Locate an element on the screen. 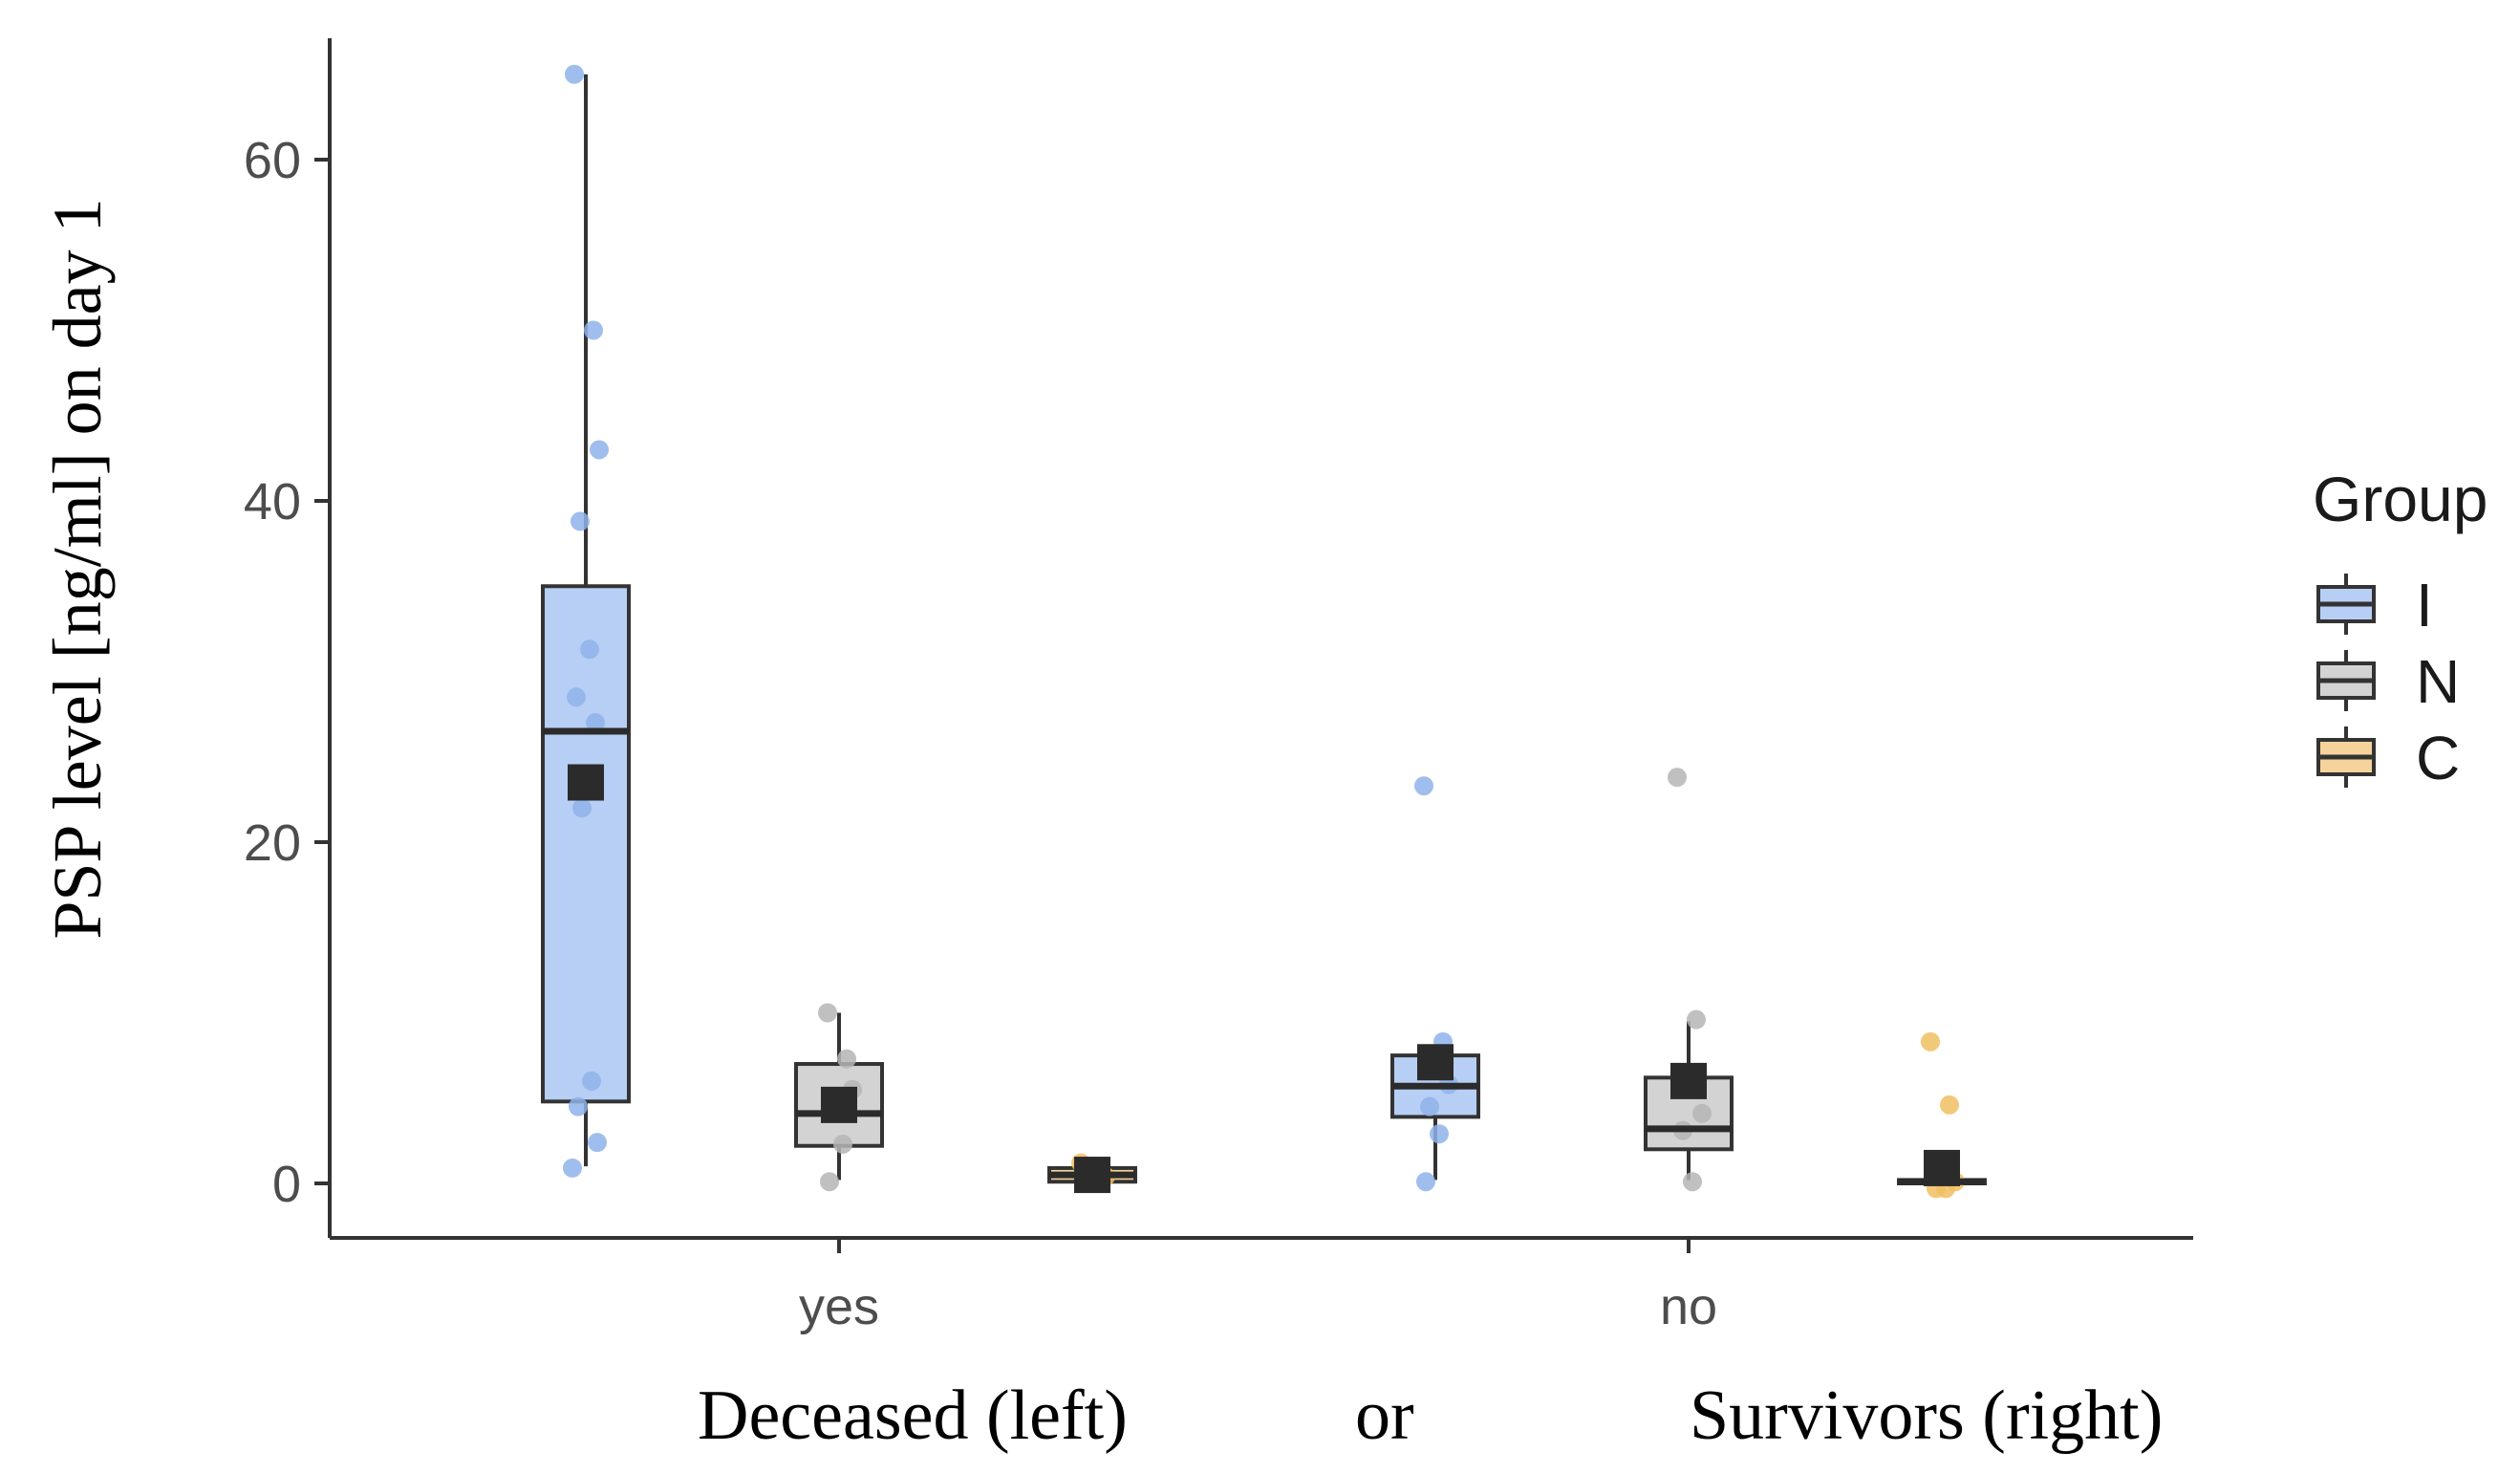 The width and height of the screenshot is (2520, 1474). y-tick-label: 20 is located at coordinates (272, 843).